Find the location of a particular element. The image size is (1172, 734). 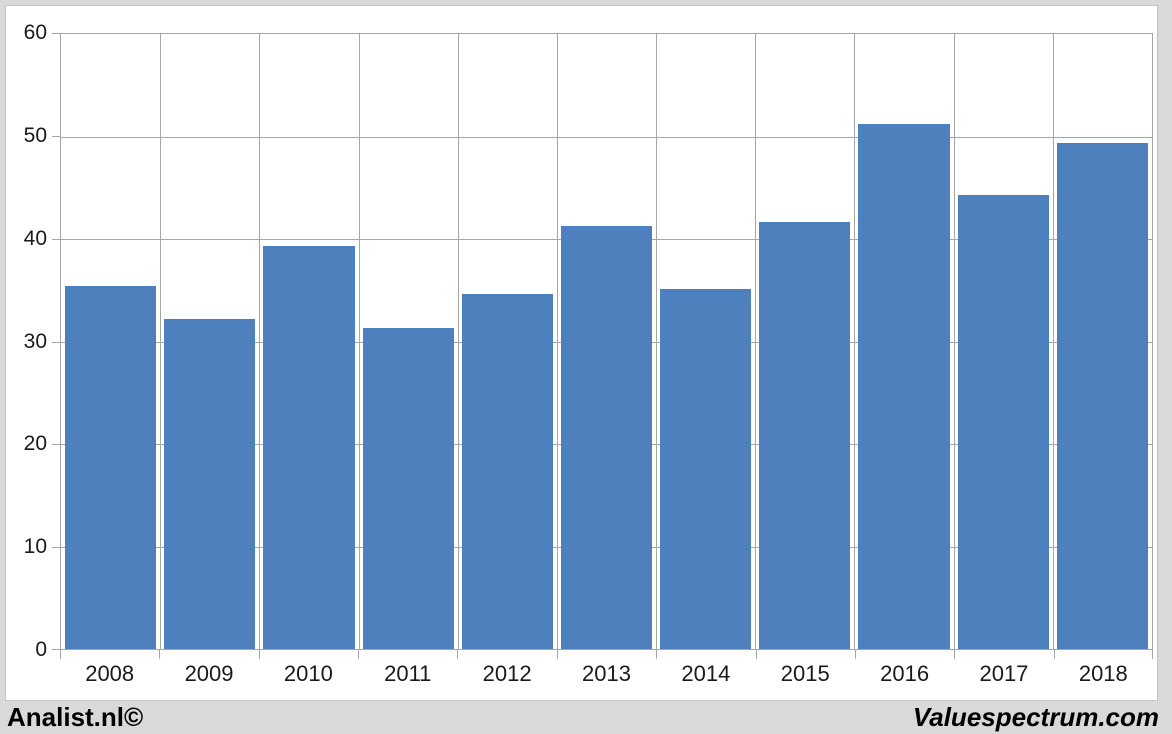

bar-2013 is located at coordinates (606, 437).